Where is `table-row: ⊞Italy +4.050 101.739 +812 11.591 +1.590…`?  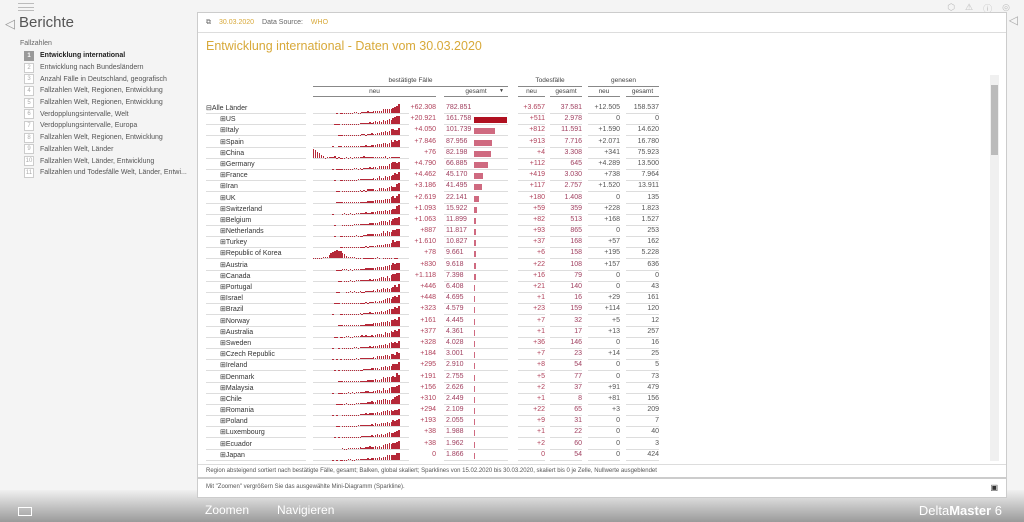 table-row: ⊞Italy +4.050 101.739 +812 11.591 +1.590… is located at coordinates (593, 131).